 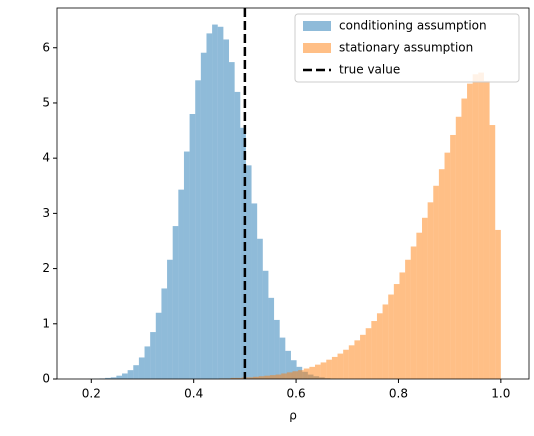 I want to click on y-tick-label: 6, so click(x=46, y=47).